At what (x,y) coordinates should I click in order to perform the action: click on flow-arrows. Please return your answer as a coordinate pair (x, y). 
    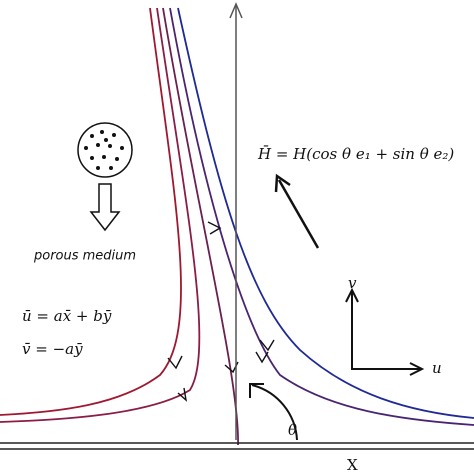
    Looking at the image, I should click on (221, 311).